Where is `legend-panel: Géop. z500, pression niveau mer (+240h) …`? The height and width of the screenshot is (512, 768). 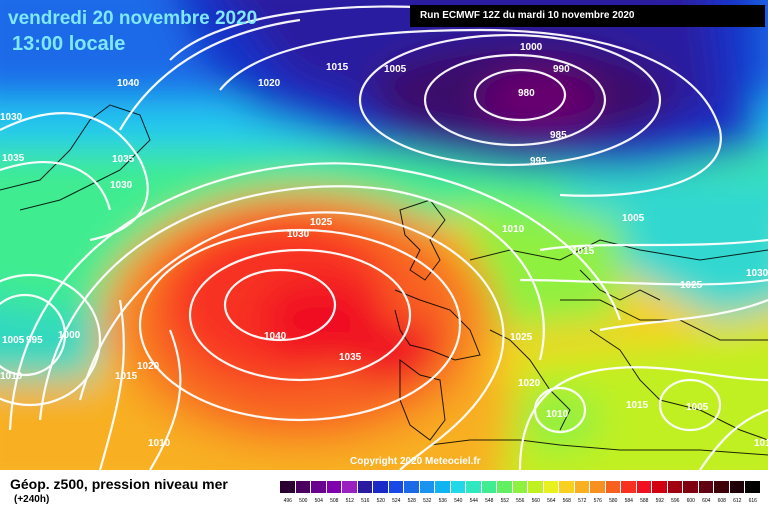 legend-panel: Géop. z500, pression niveau mer (+240h) … is located at coordinates (384, 491).